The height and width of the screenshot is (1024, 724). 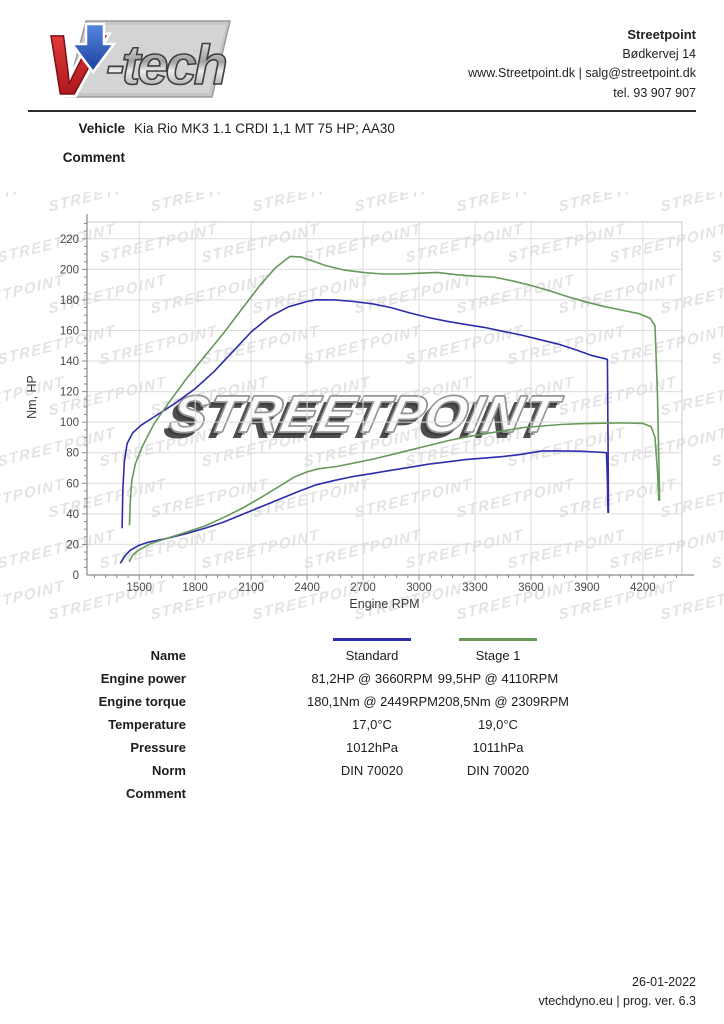 I want to click on svg-text: 100, so click(x=69, y=423).